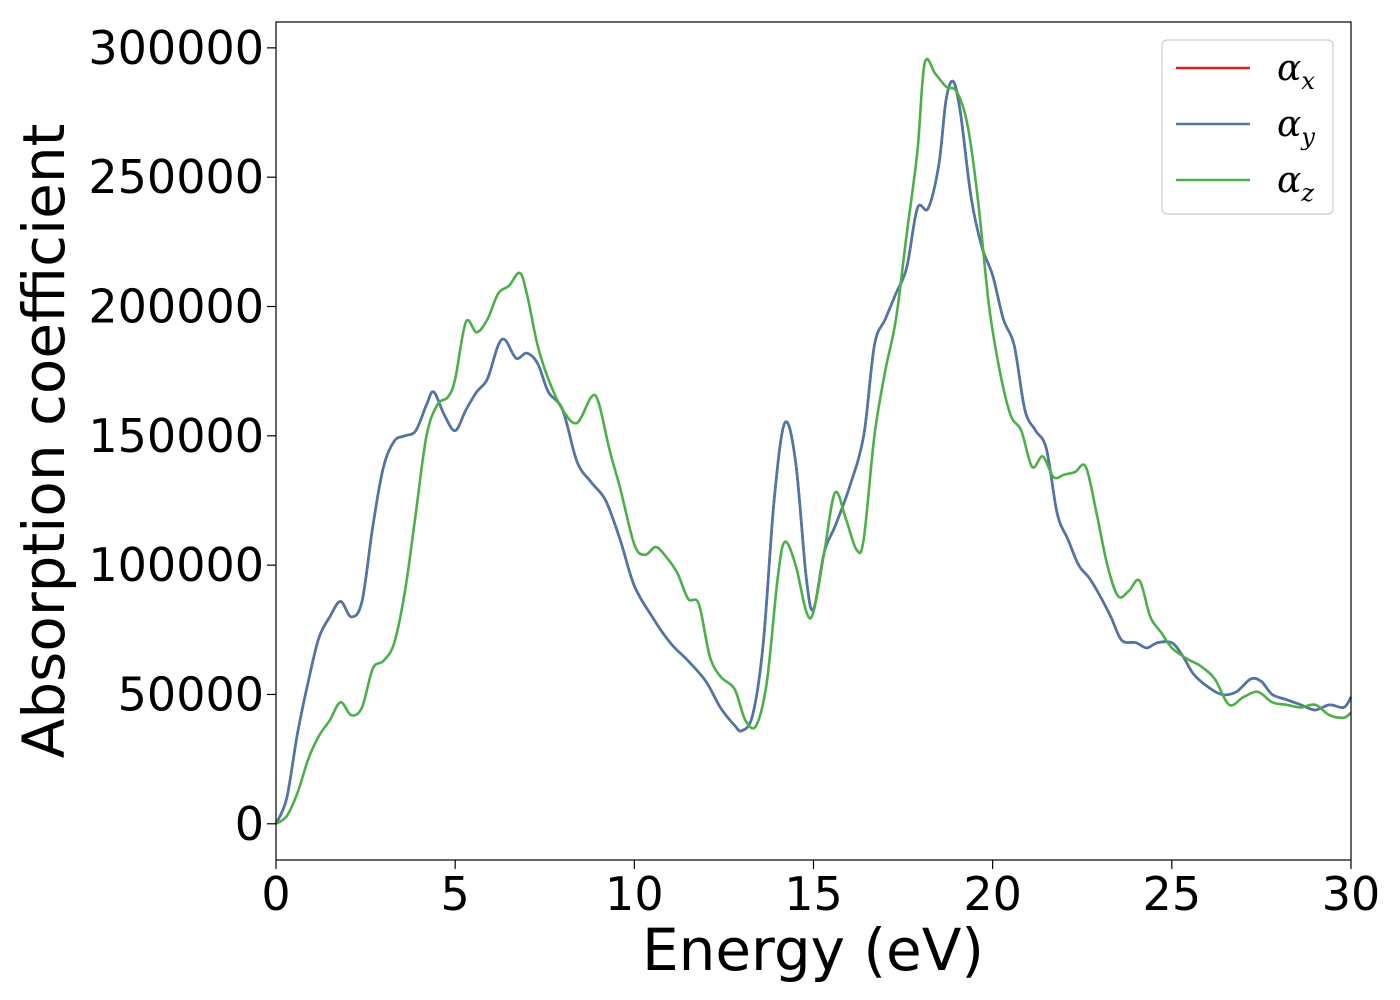 The image size is (1400, 1000). What do you see at coordinates (455, 894) in the screenshot?
I see `x-tick-label: 5` at bounding box center [455, 894].